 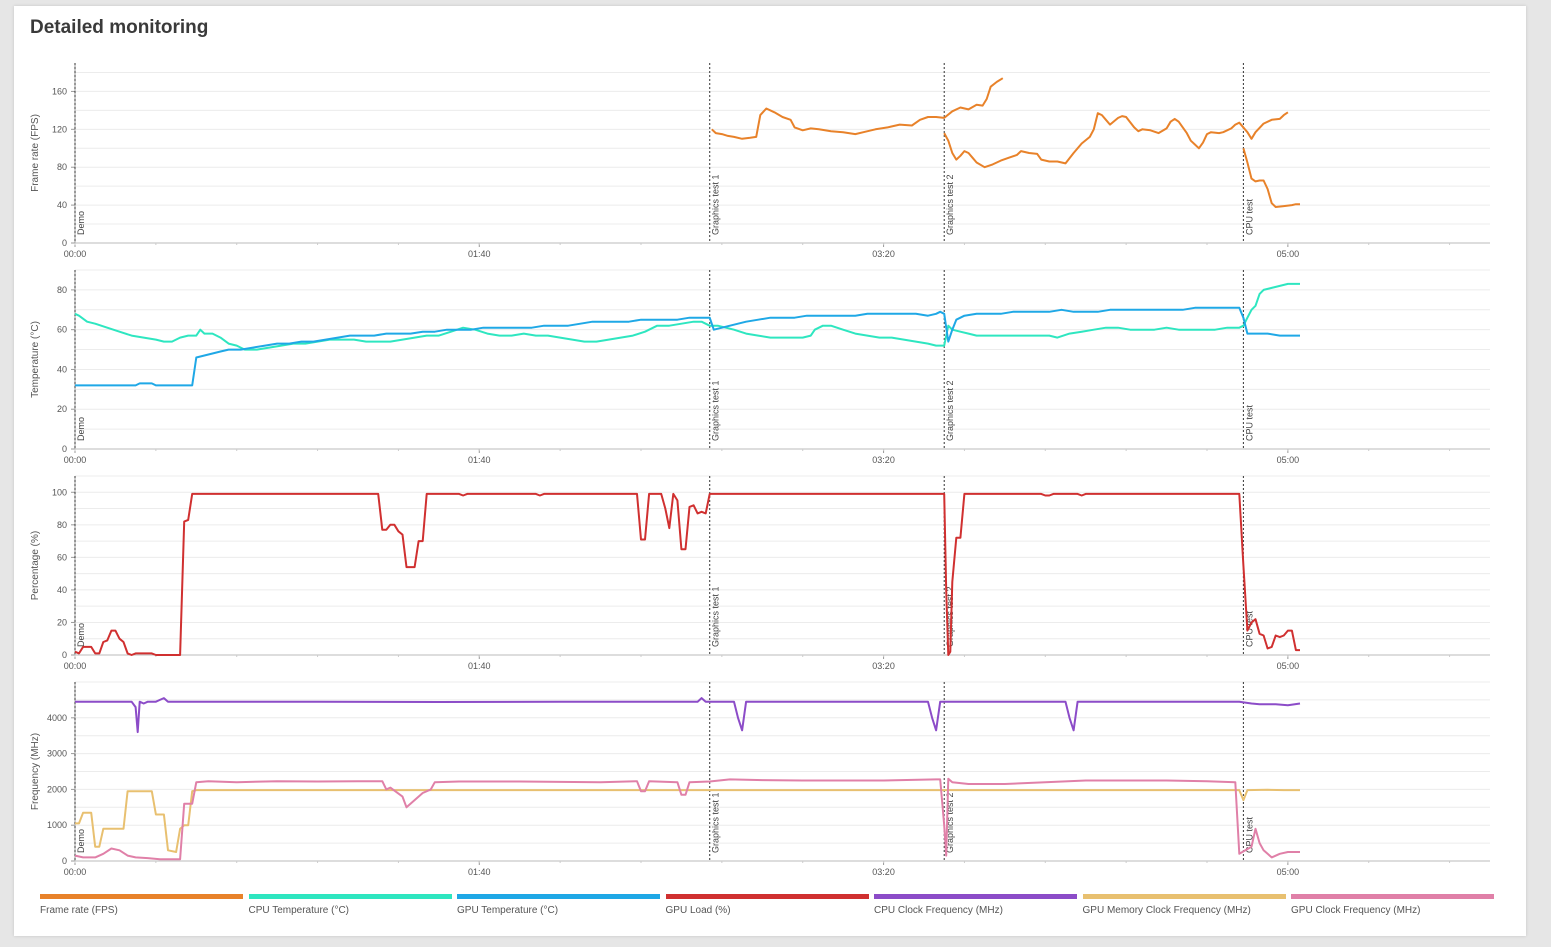 I want to click on y-tick-label: 2000, so click(x=57, y=789).